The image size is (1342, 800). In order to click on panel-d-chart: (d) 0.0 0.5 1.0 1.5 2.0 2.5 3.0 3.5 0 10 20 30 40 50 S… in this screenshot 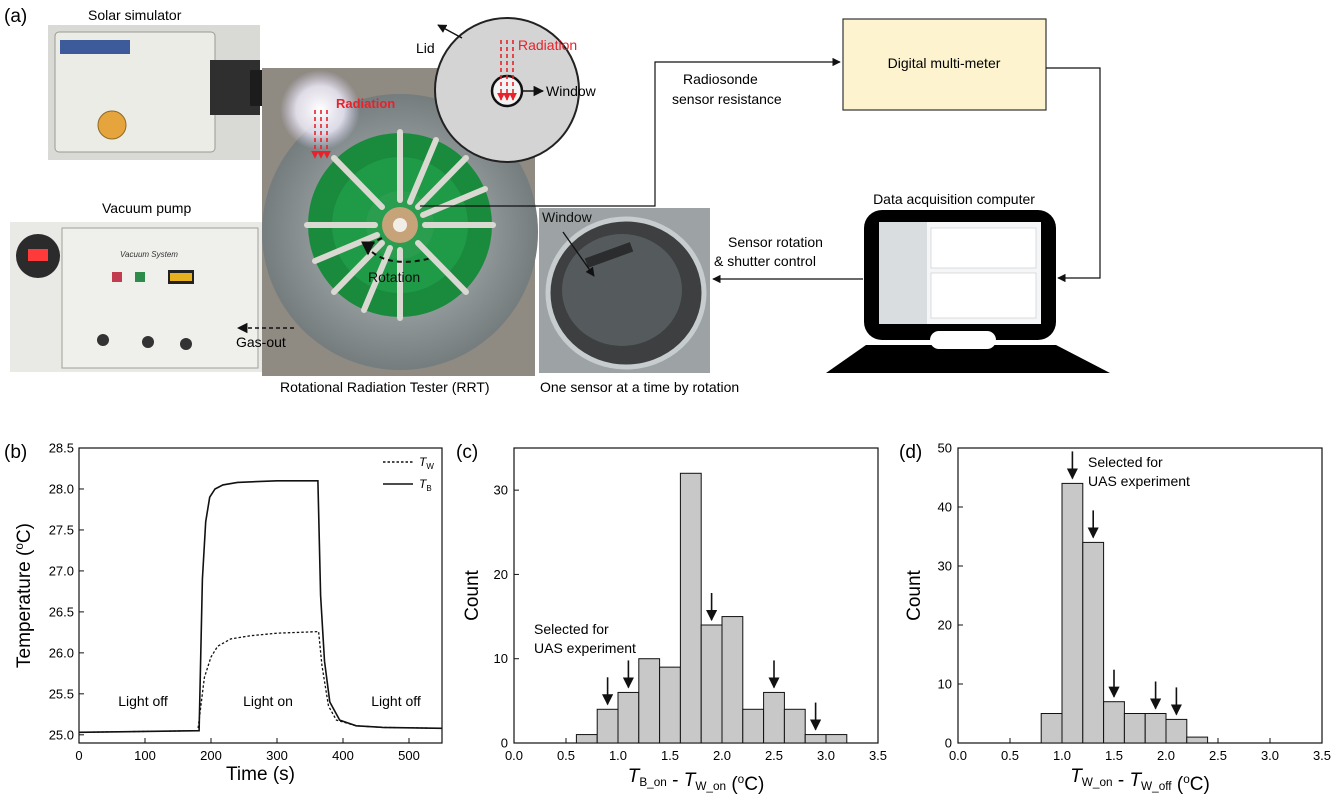, I will do `click(1115, 618)`.